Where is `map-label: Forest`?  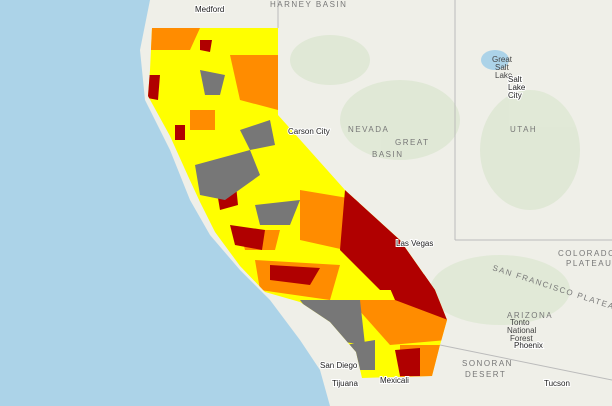 map-label: Forest is located at coordinates (521, 338).